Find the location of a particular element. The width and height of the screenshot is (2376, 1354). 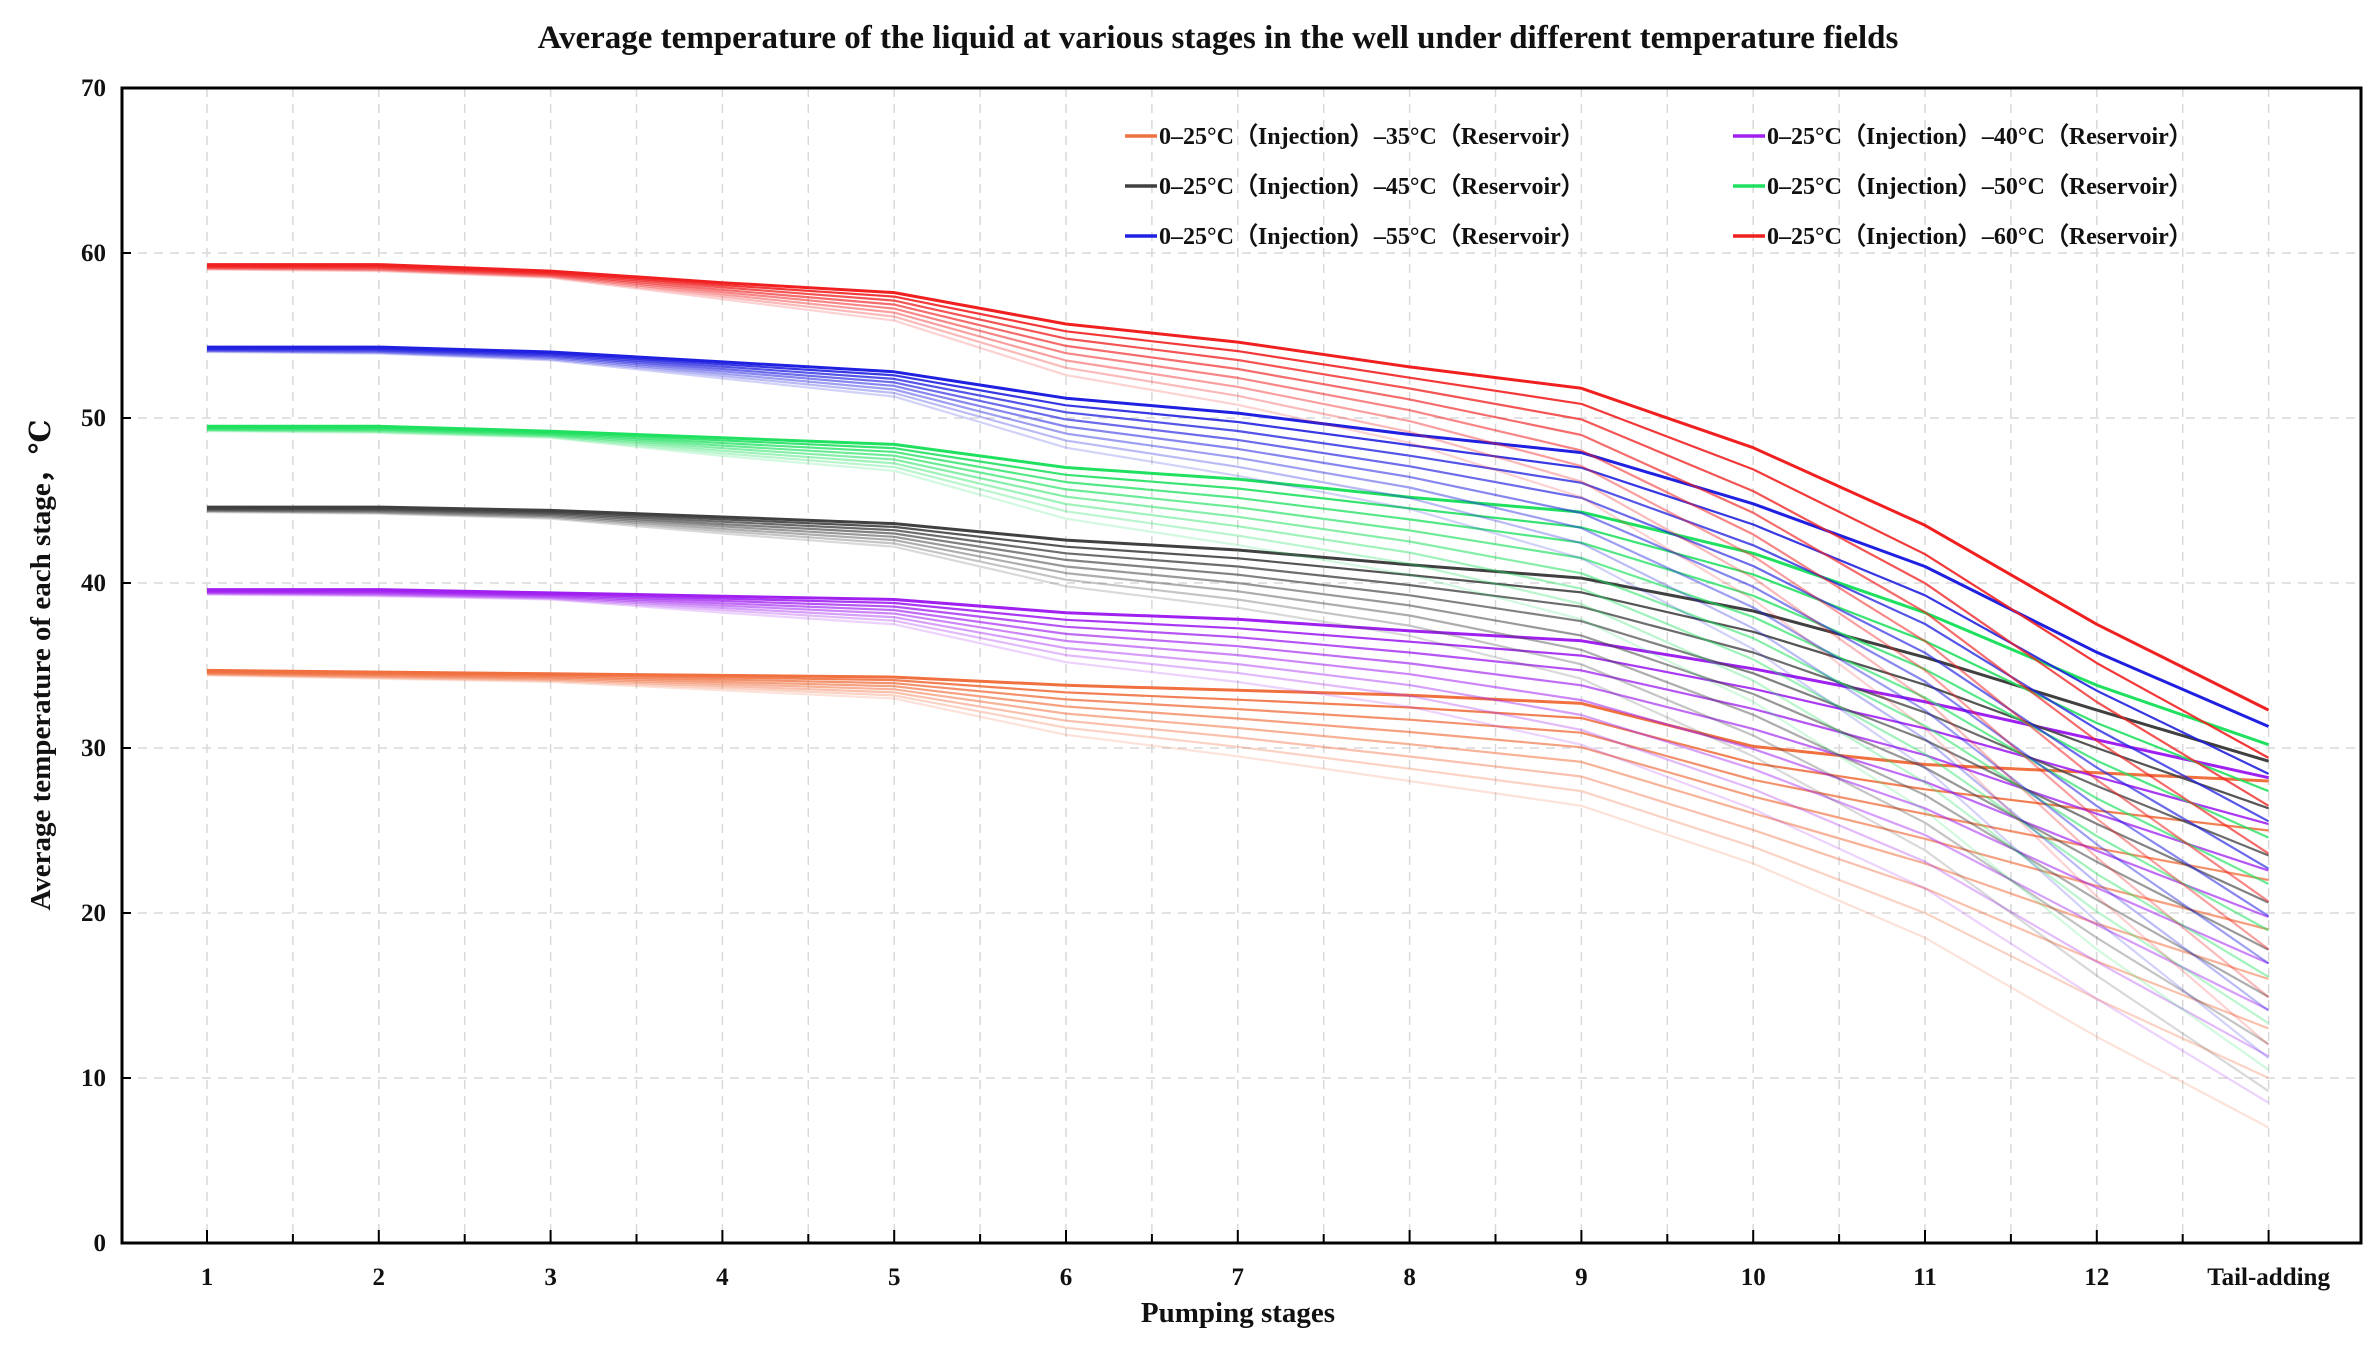

legend-item: 0–25°C（Injection）–55°C（Reservoir） is located at coordinates (1355, 236).